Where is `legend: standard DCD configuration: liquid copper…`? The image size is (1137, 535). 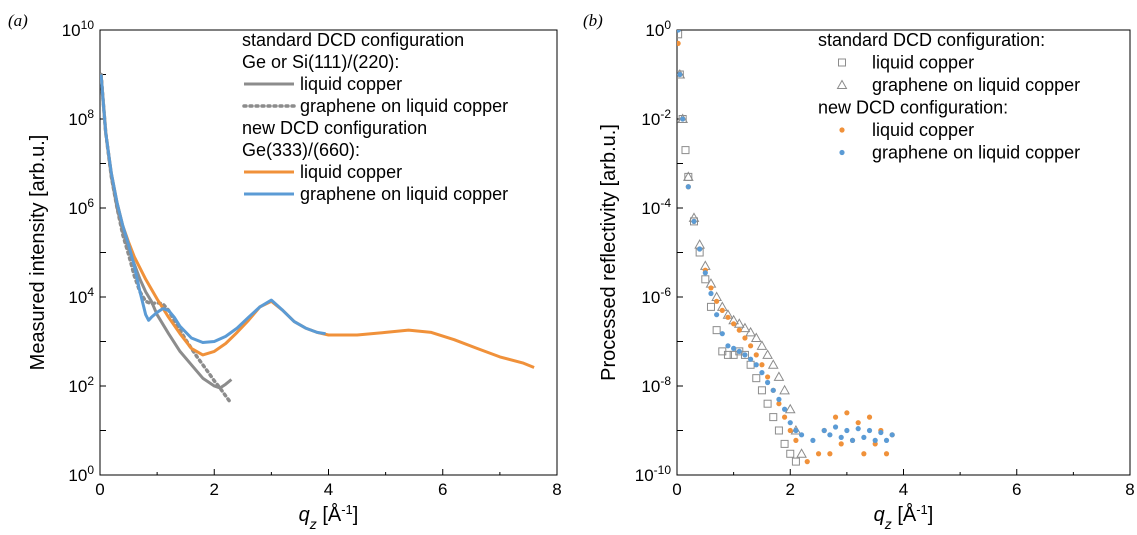
legend: standard DCD configuration: liquid copper… is located at coordinates (949, 96).